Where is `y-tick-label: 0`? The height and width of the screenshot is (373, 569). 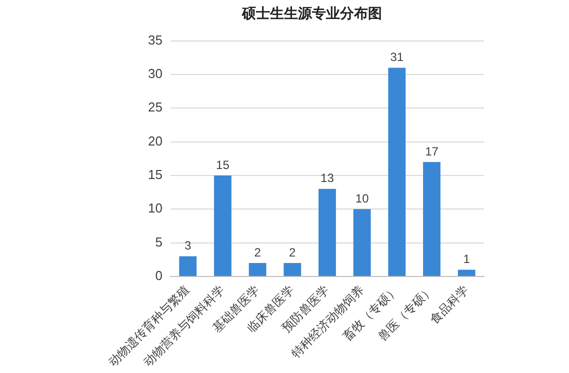 y-tick-label: 0 is located at coordinates (158, 276).